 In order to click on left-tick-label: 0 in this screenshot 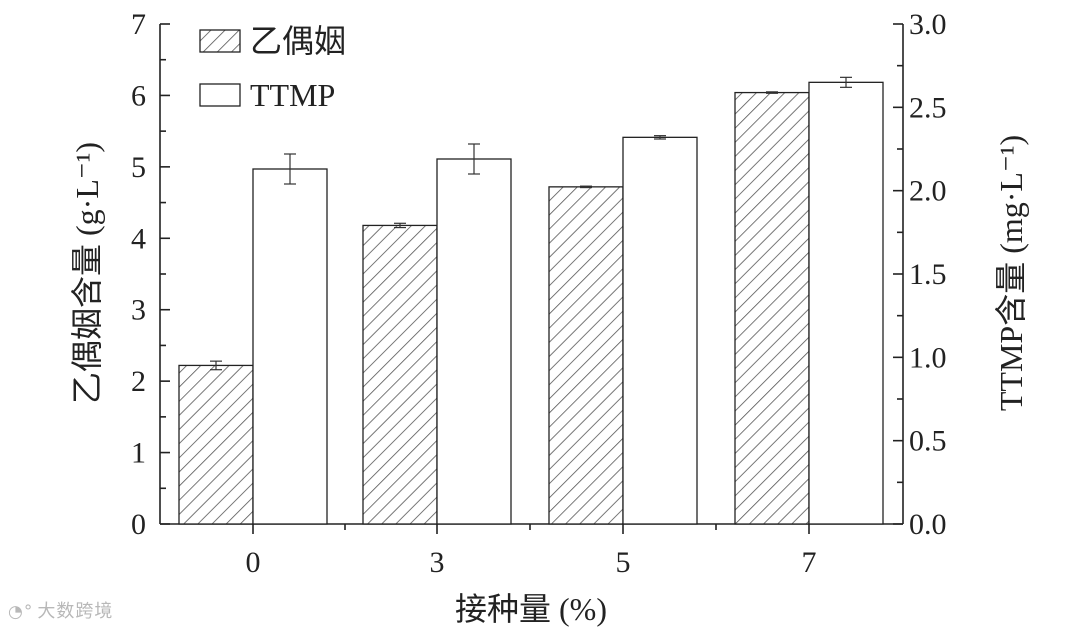, I will do `click(138, 524)`.